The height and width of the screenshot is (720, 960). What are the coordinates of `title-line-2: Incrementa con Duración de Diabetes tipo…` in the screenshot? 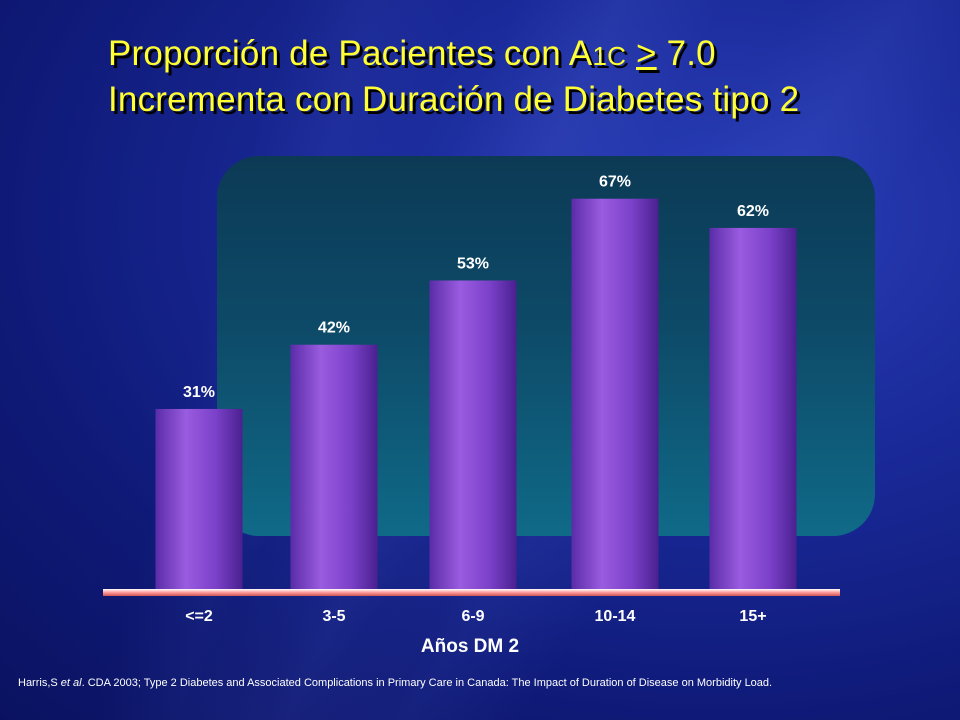 It's located at (454, 99).